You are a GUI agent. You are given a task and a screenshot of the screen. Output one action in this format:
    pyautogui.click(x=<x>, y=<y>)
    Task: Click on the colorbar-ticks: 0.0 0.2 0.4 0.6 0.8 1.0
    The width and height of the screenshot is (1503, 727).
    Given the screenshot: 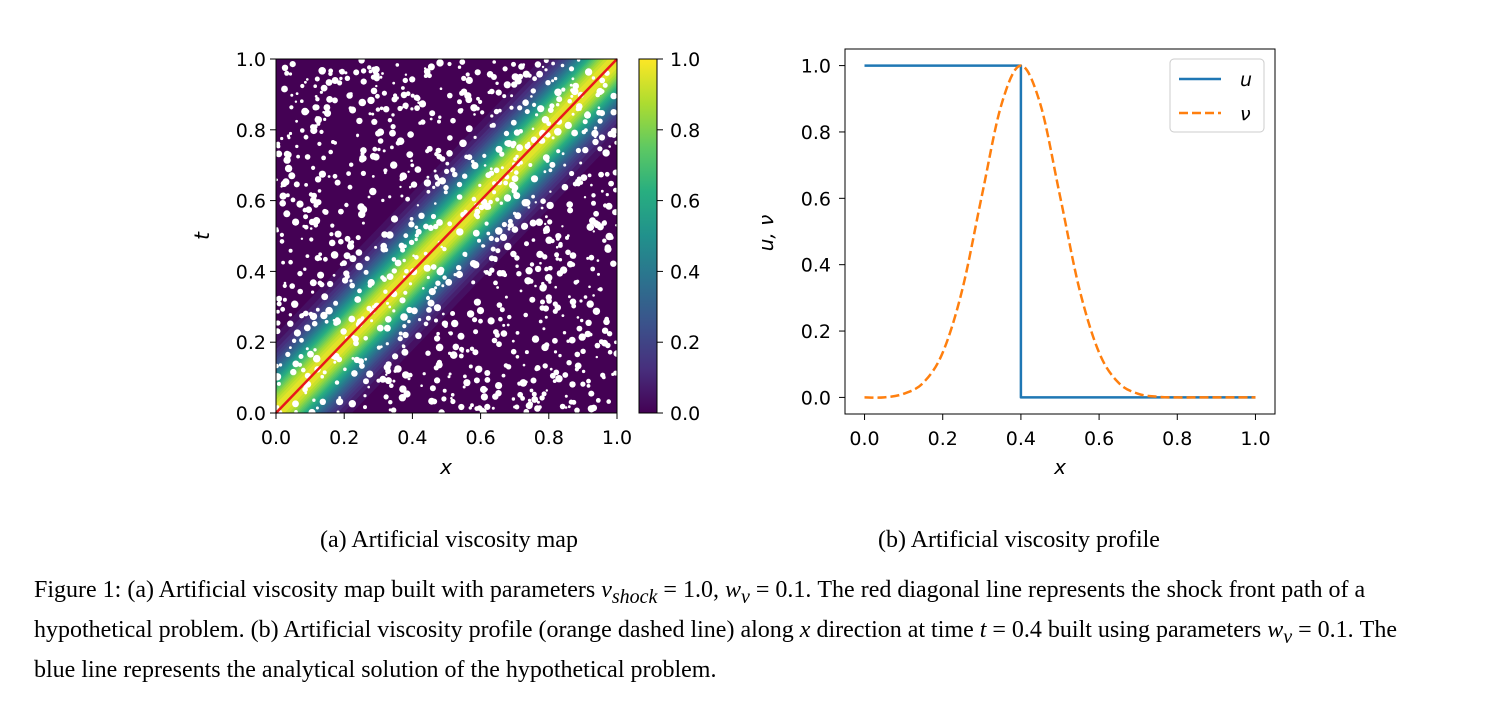 What is the action you would take?
    pyautogui.click(x=678, y=237)
    